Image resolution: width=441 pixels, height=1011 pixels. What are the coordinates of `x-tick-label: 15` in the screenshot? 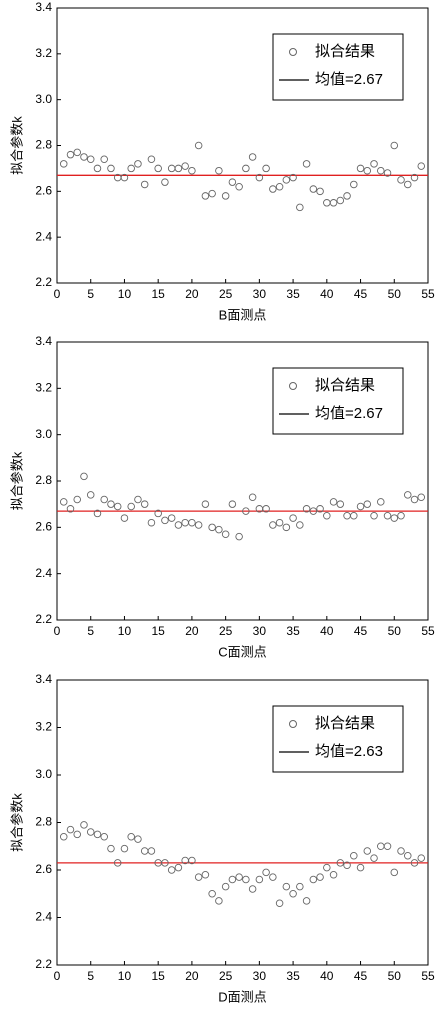 It's located at (159, 976).